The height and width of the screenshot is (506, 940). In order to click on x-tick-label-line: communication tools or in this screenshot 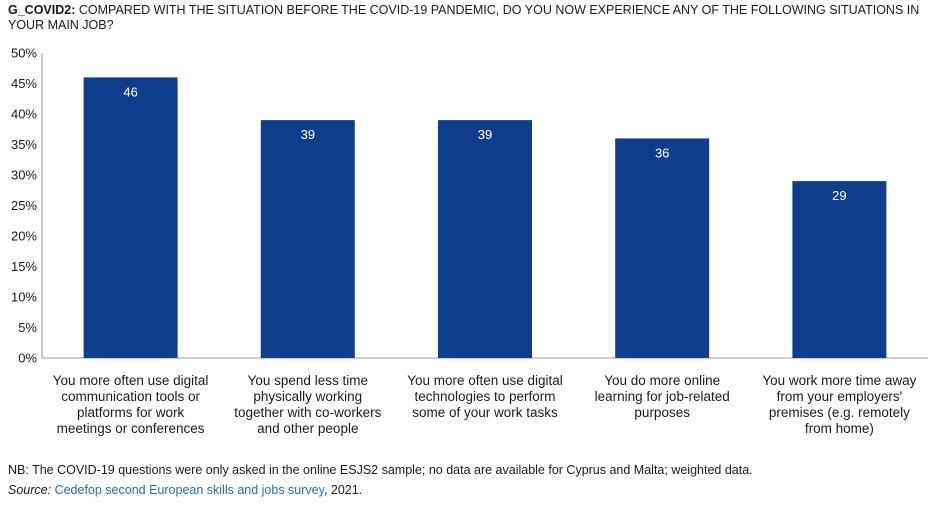, I will do `click(130, 396)`.